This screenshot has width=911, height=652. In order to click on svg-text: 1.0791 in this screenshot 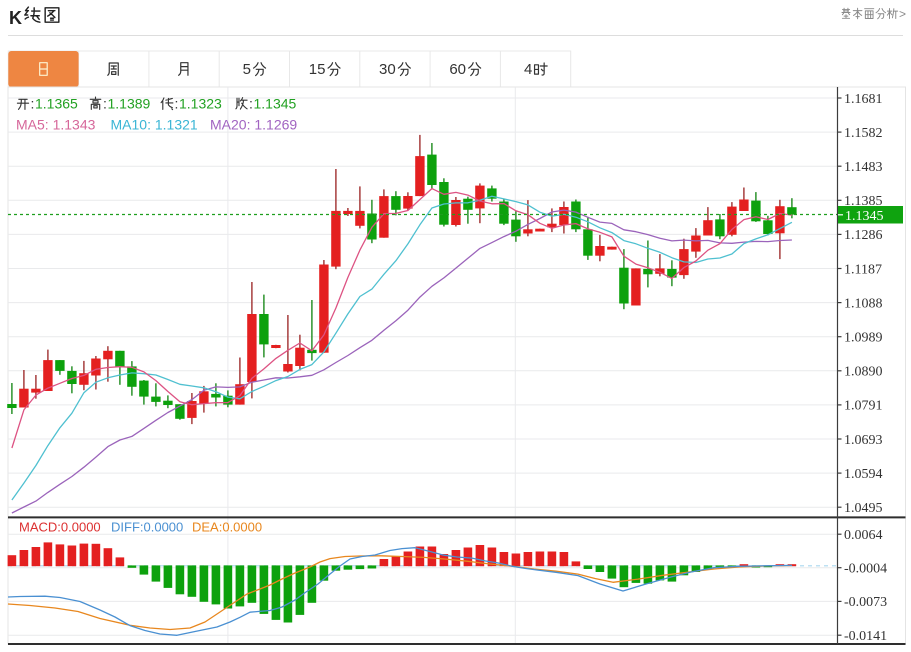, I will do `click(863, 406)`.